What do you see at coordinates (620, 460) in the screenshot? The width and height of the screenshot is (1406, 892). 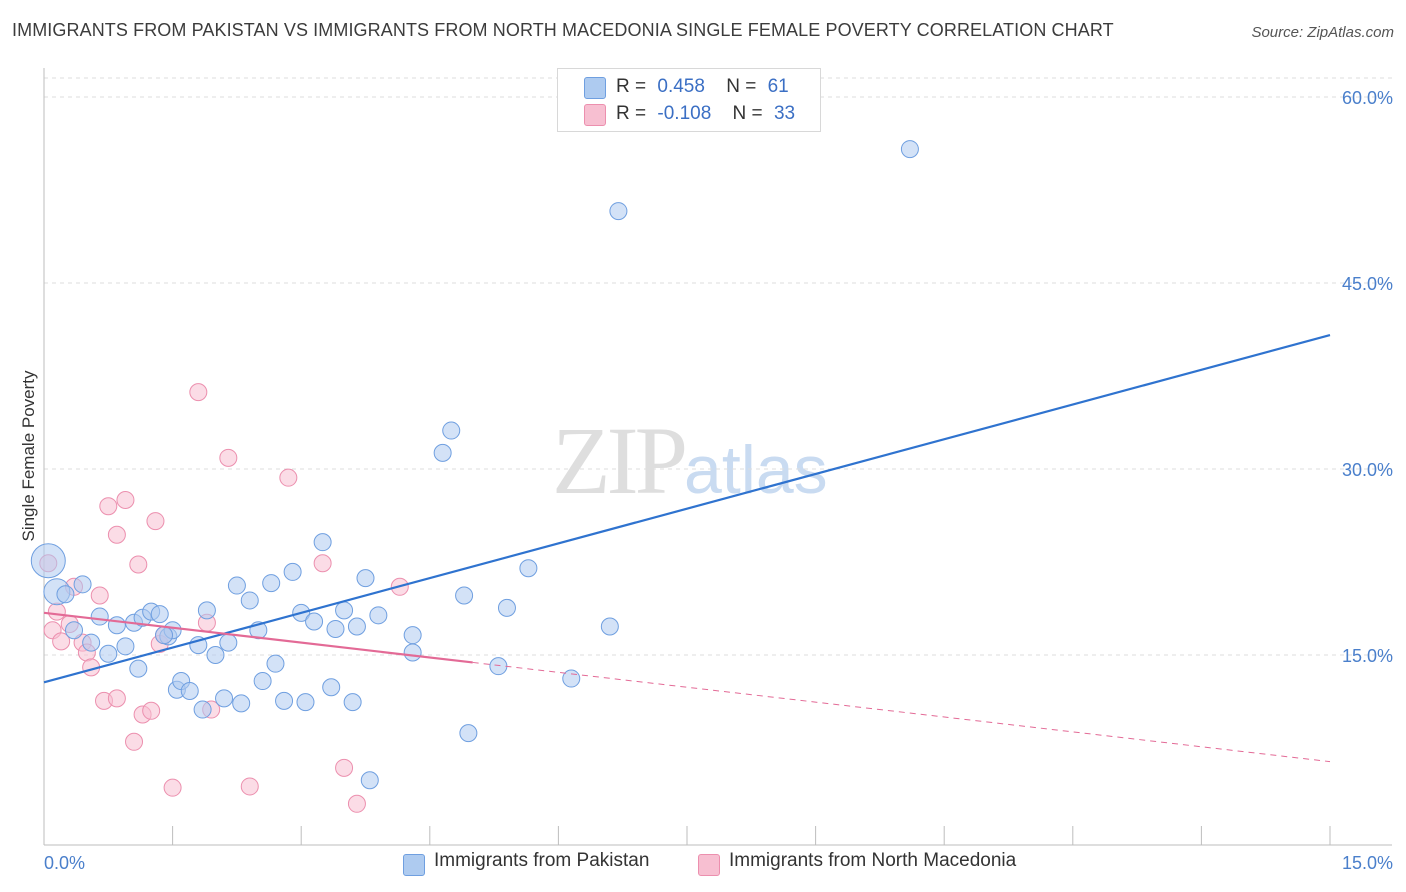 I see `watermark-zip: ZIP` at bounding box center [620, 460].